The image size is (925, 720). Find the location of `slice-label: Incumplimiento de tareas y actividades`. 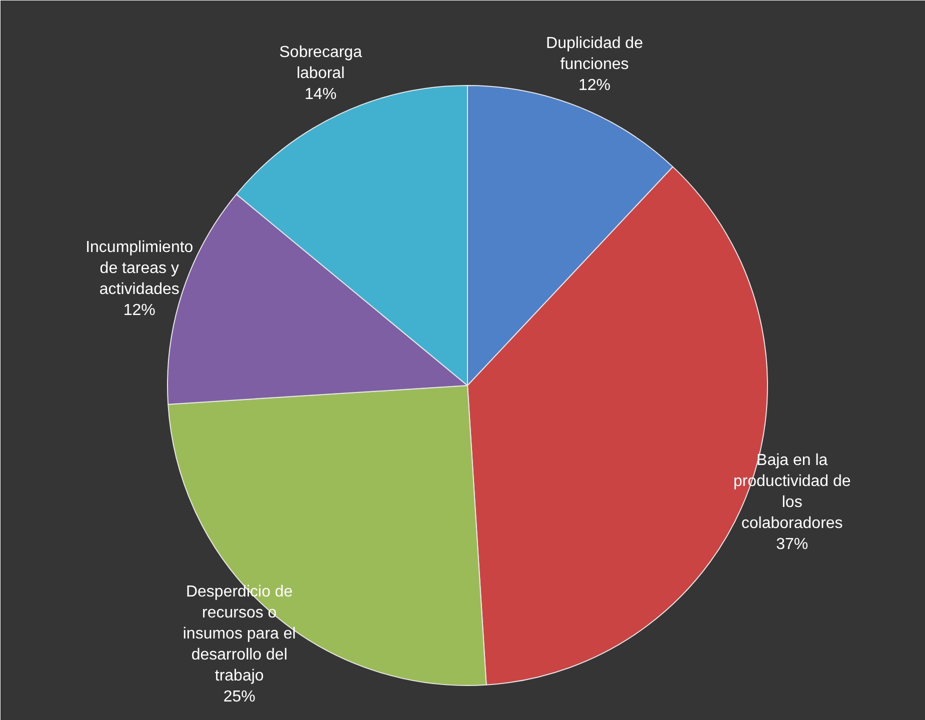

slice-label: Incumplimiento de tareas y actividades is located at coordinates (140, 268).